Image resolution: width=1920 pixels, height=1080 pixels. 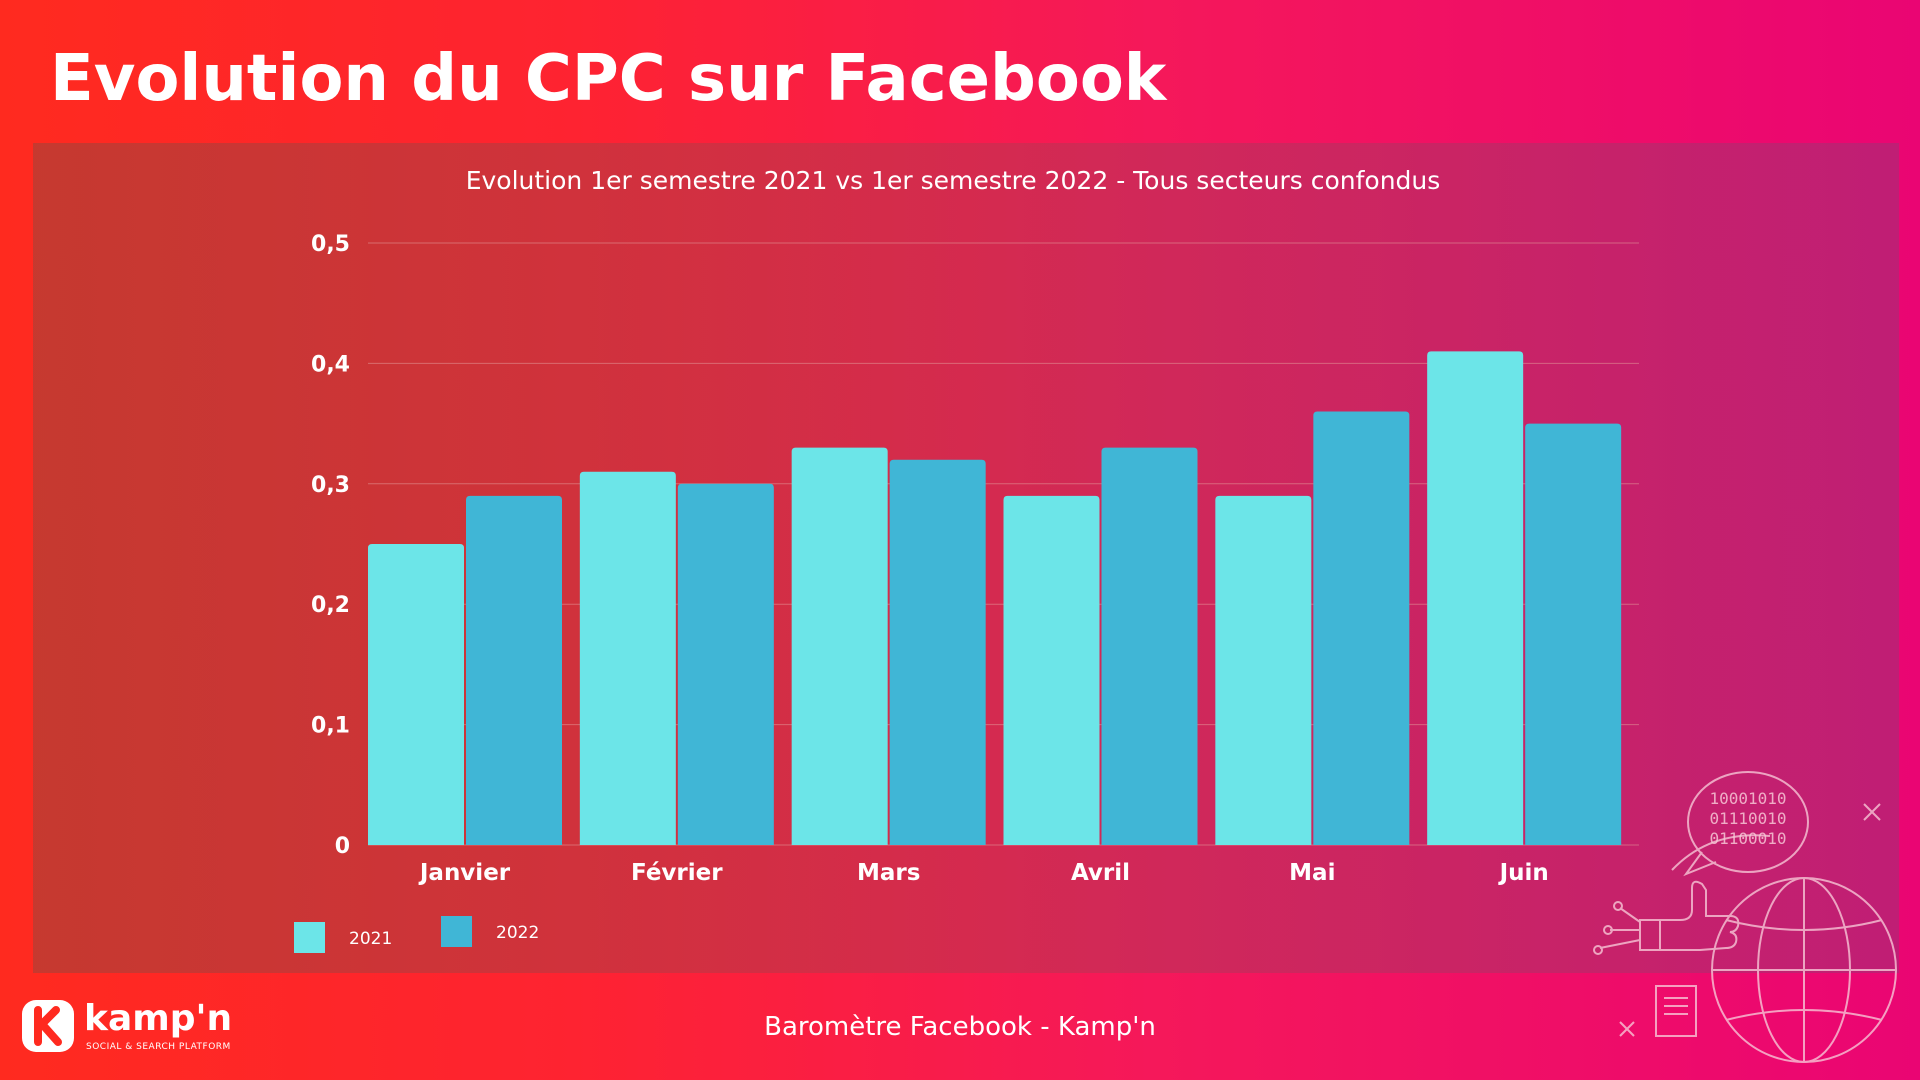 What do you see at coordinates (960, 1027) in the screenshot?
I see `footer-text: Baromètre Facebook - Kamp'n` at bounding box center [960, 1027].